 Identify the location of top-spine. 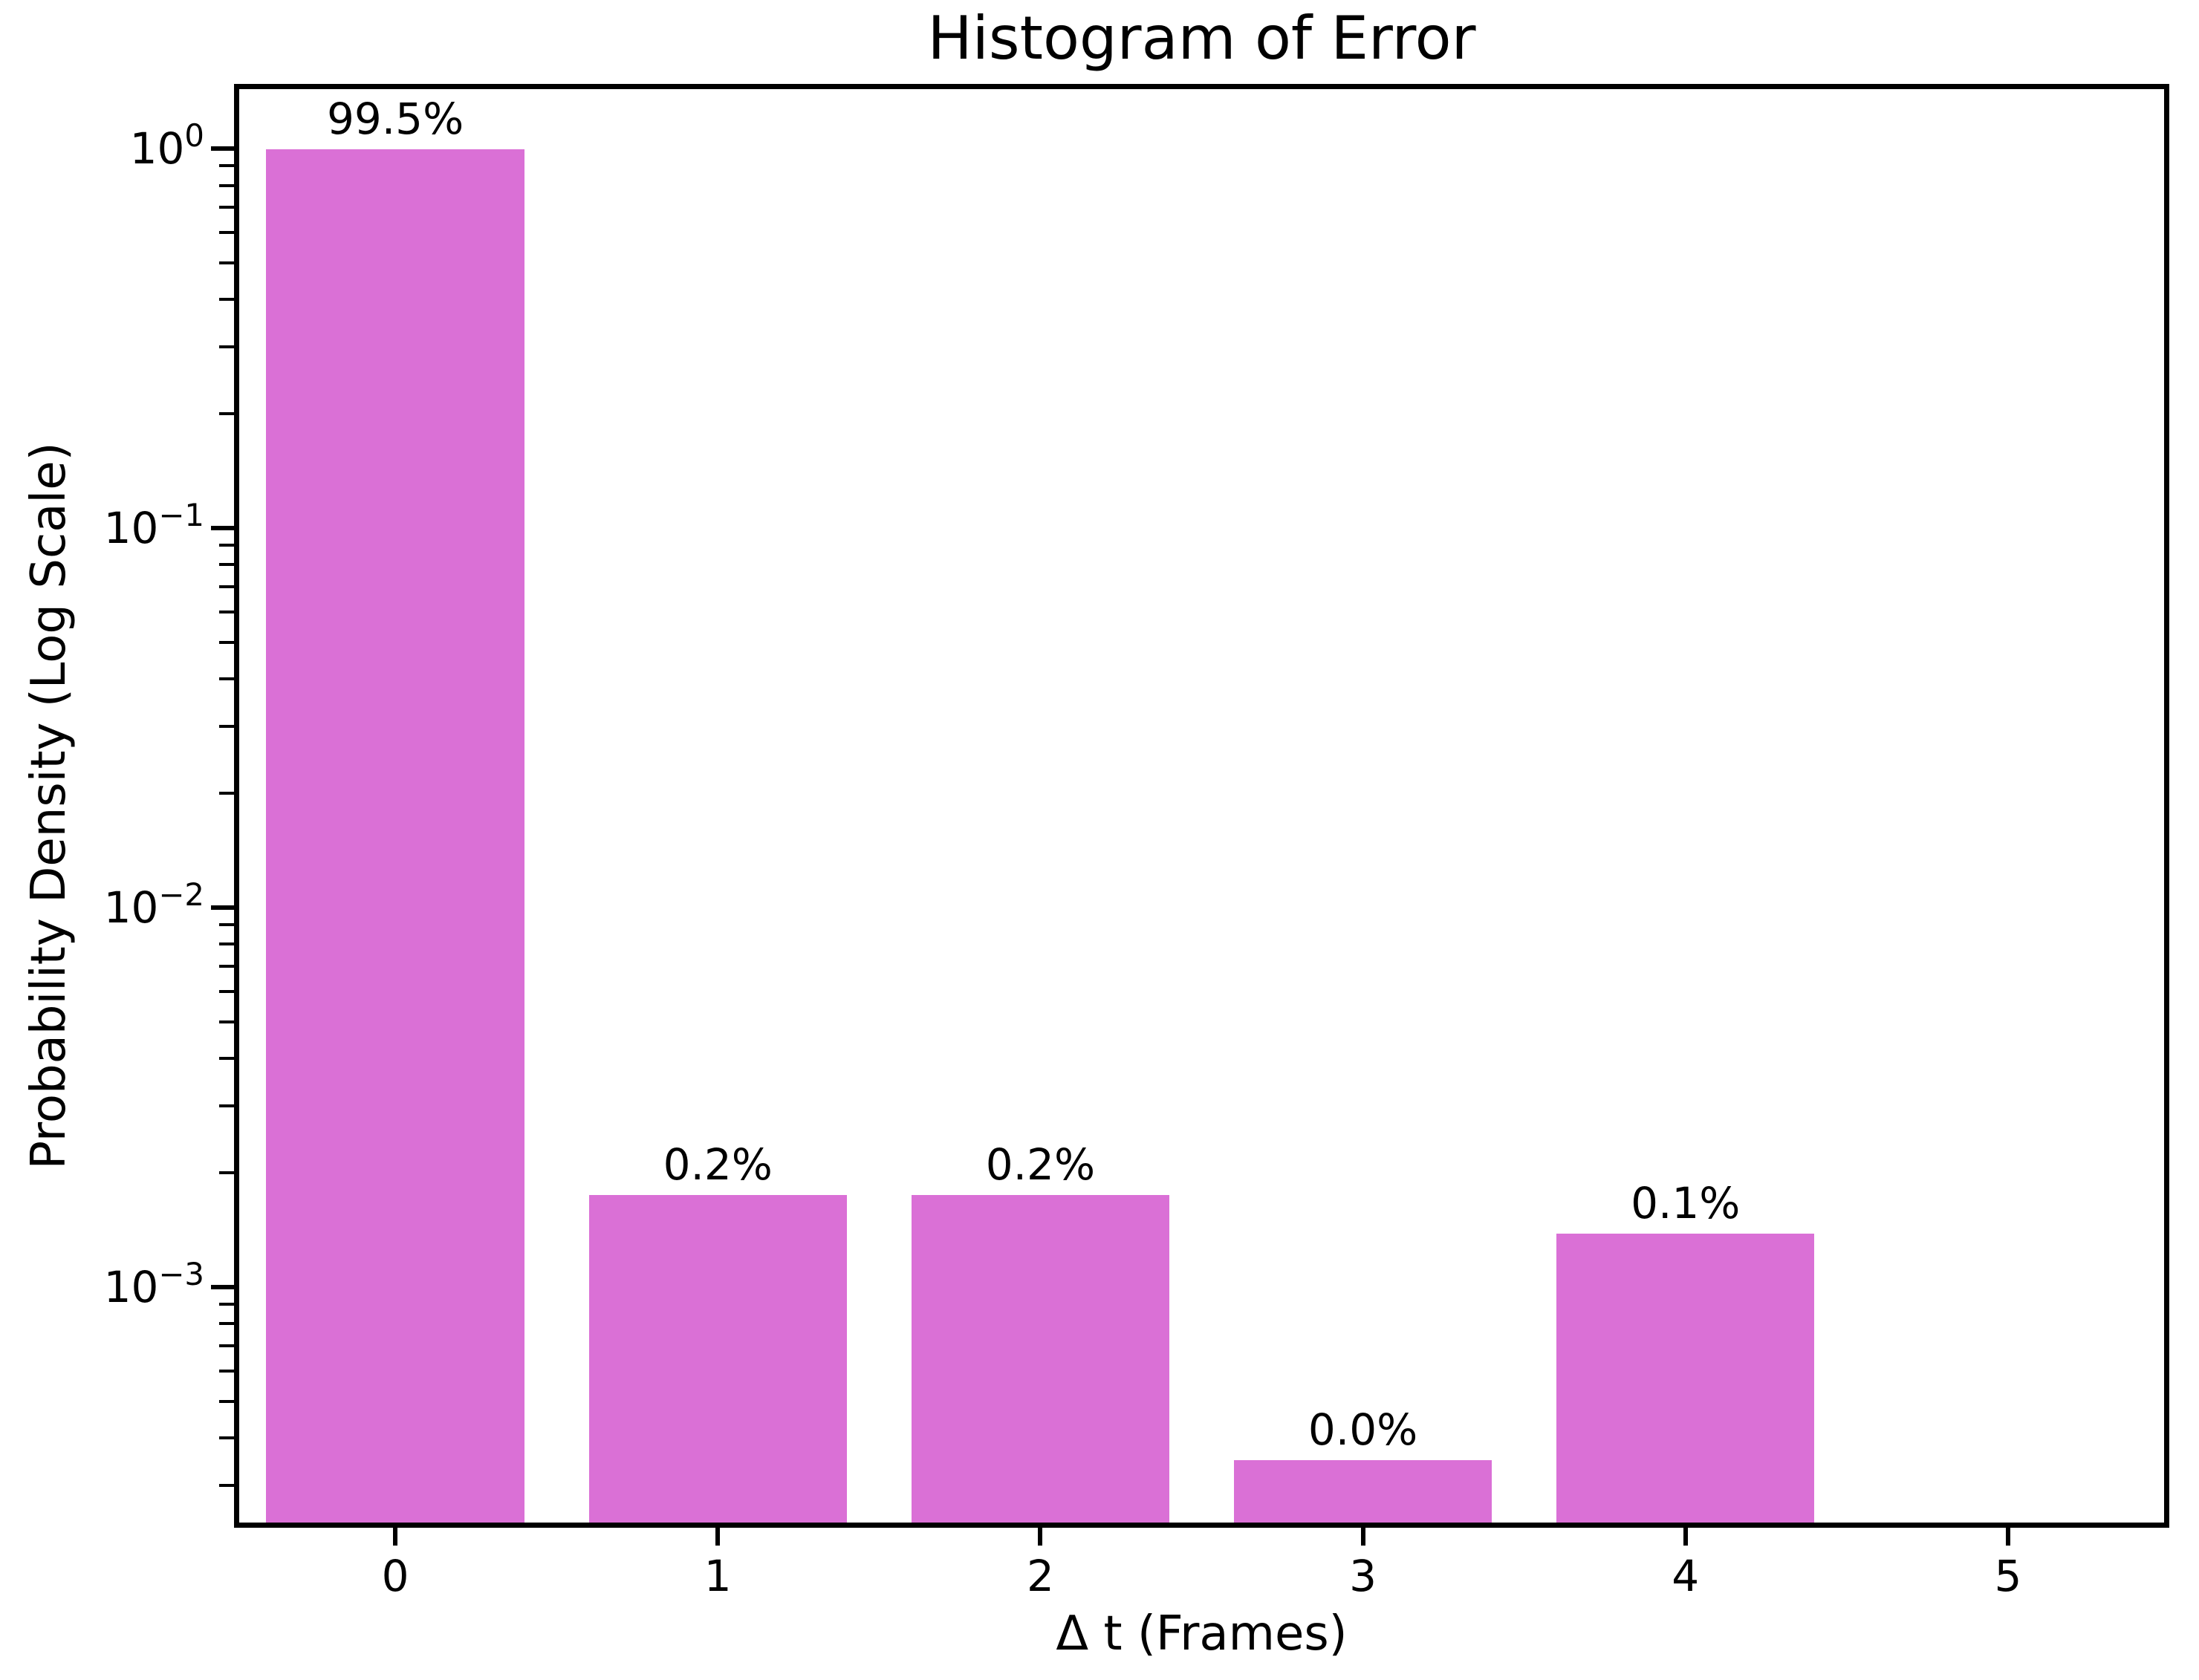
(1201, 87).